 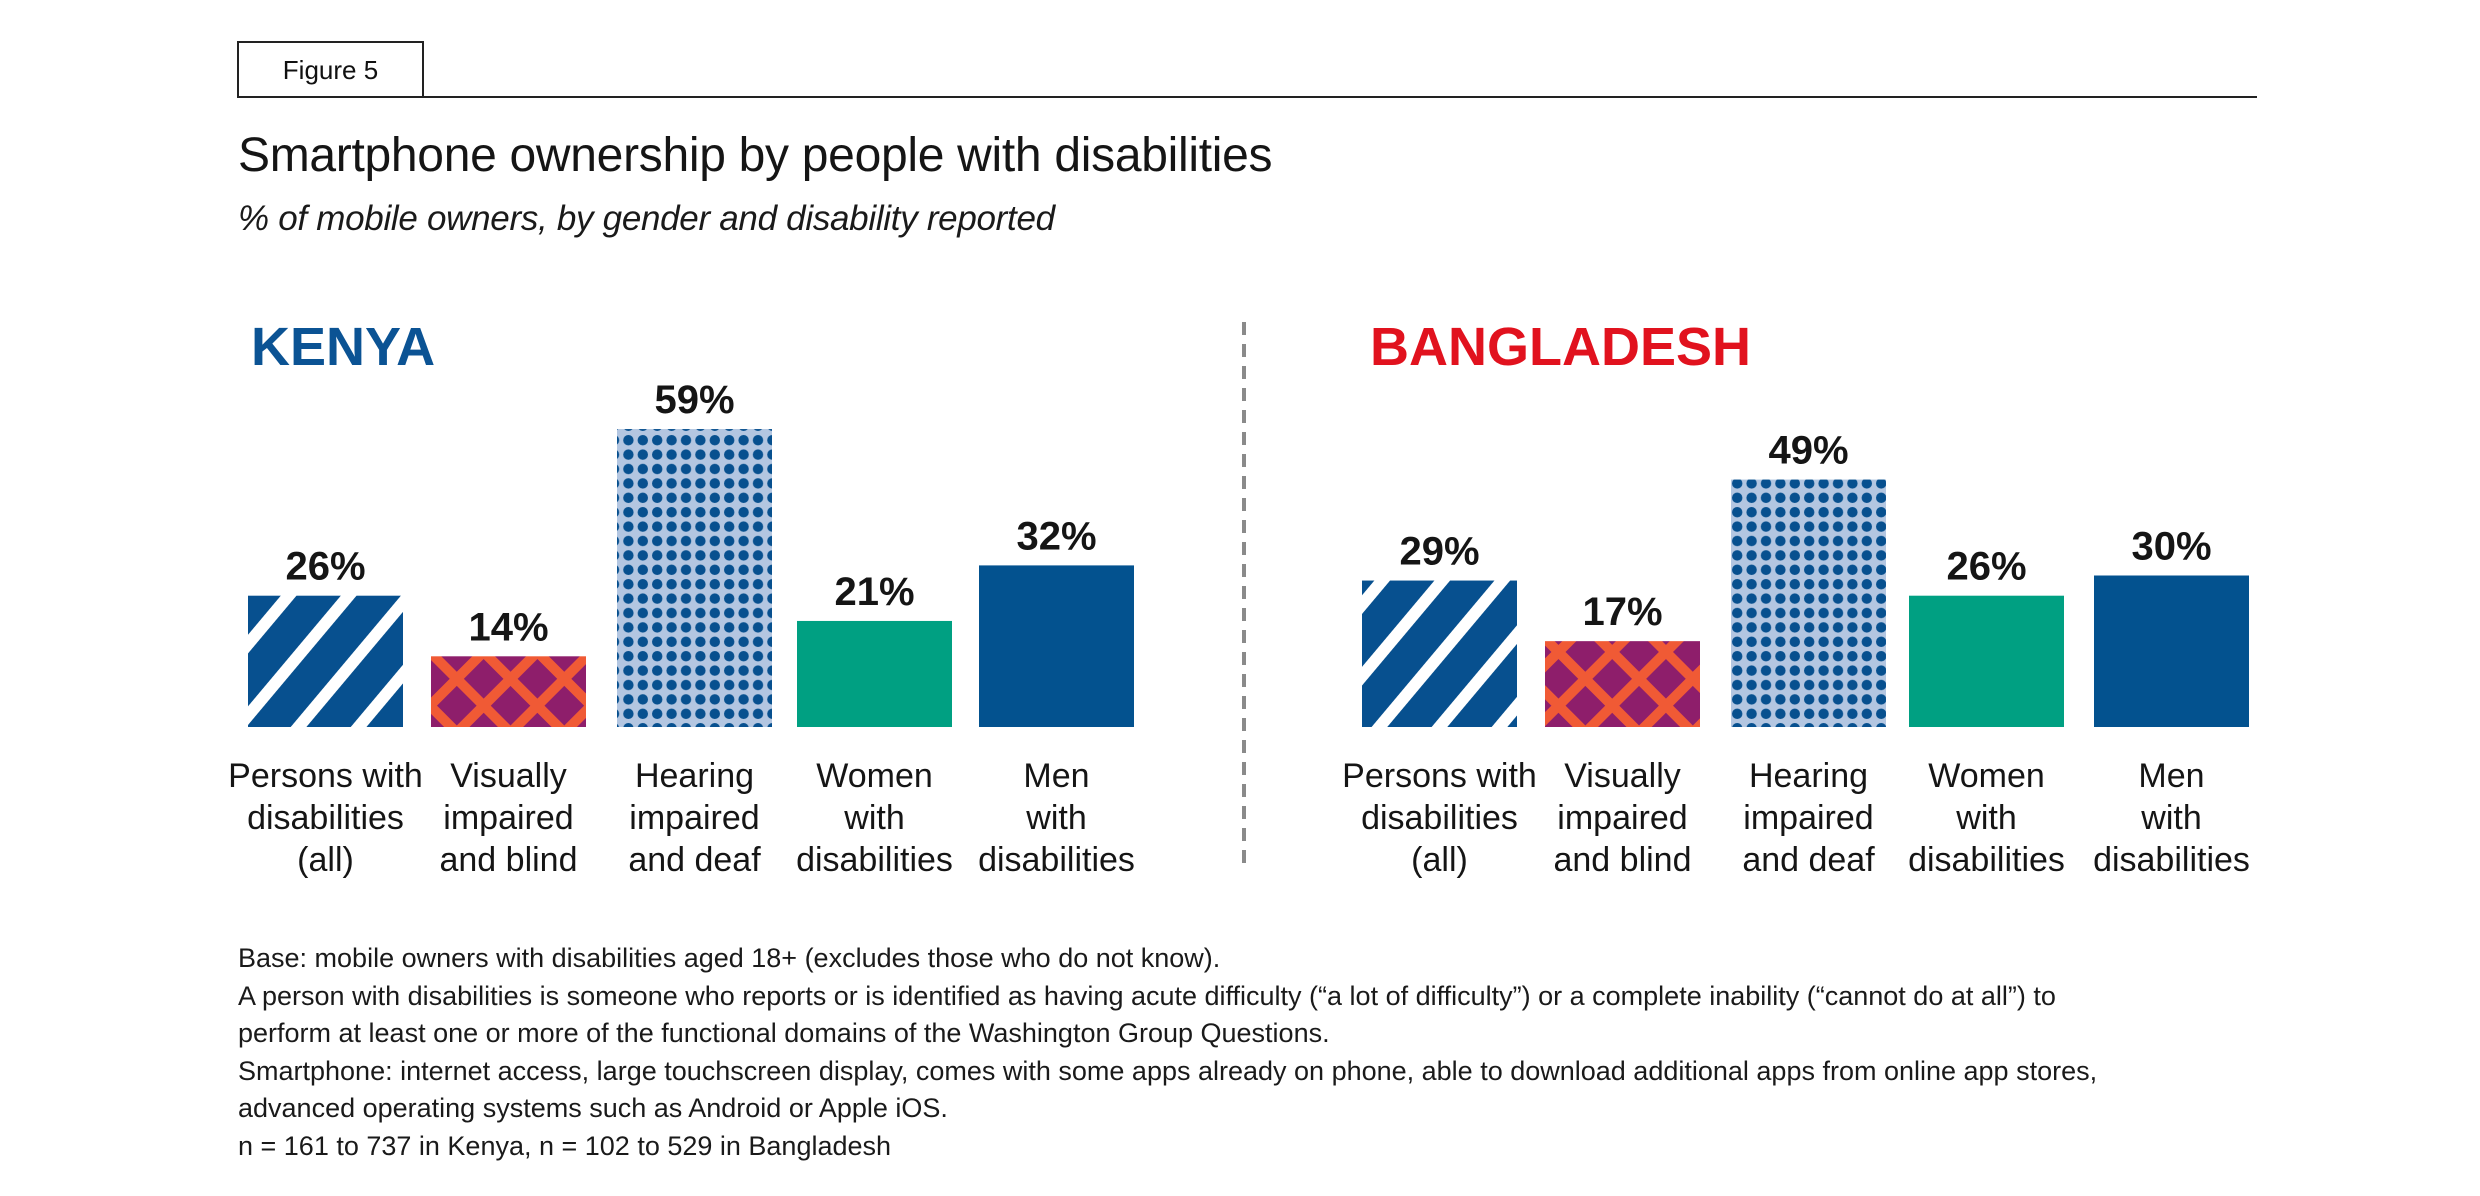 I want to click on kenya-category-label-3-line-2: impaired, so click(x=694, y=818).